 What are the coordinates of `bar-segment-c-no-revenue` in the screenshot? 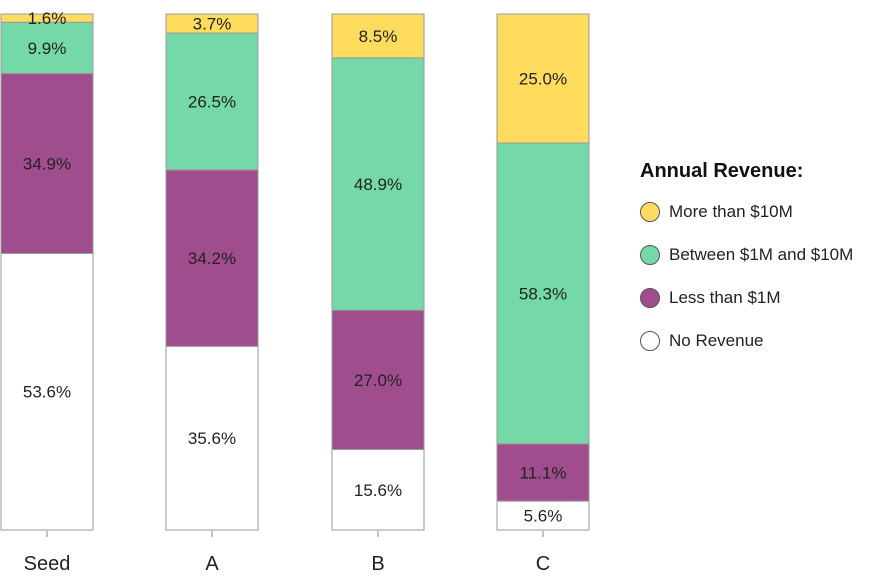 It's located at (543, 515).